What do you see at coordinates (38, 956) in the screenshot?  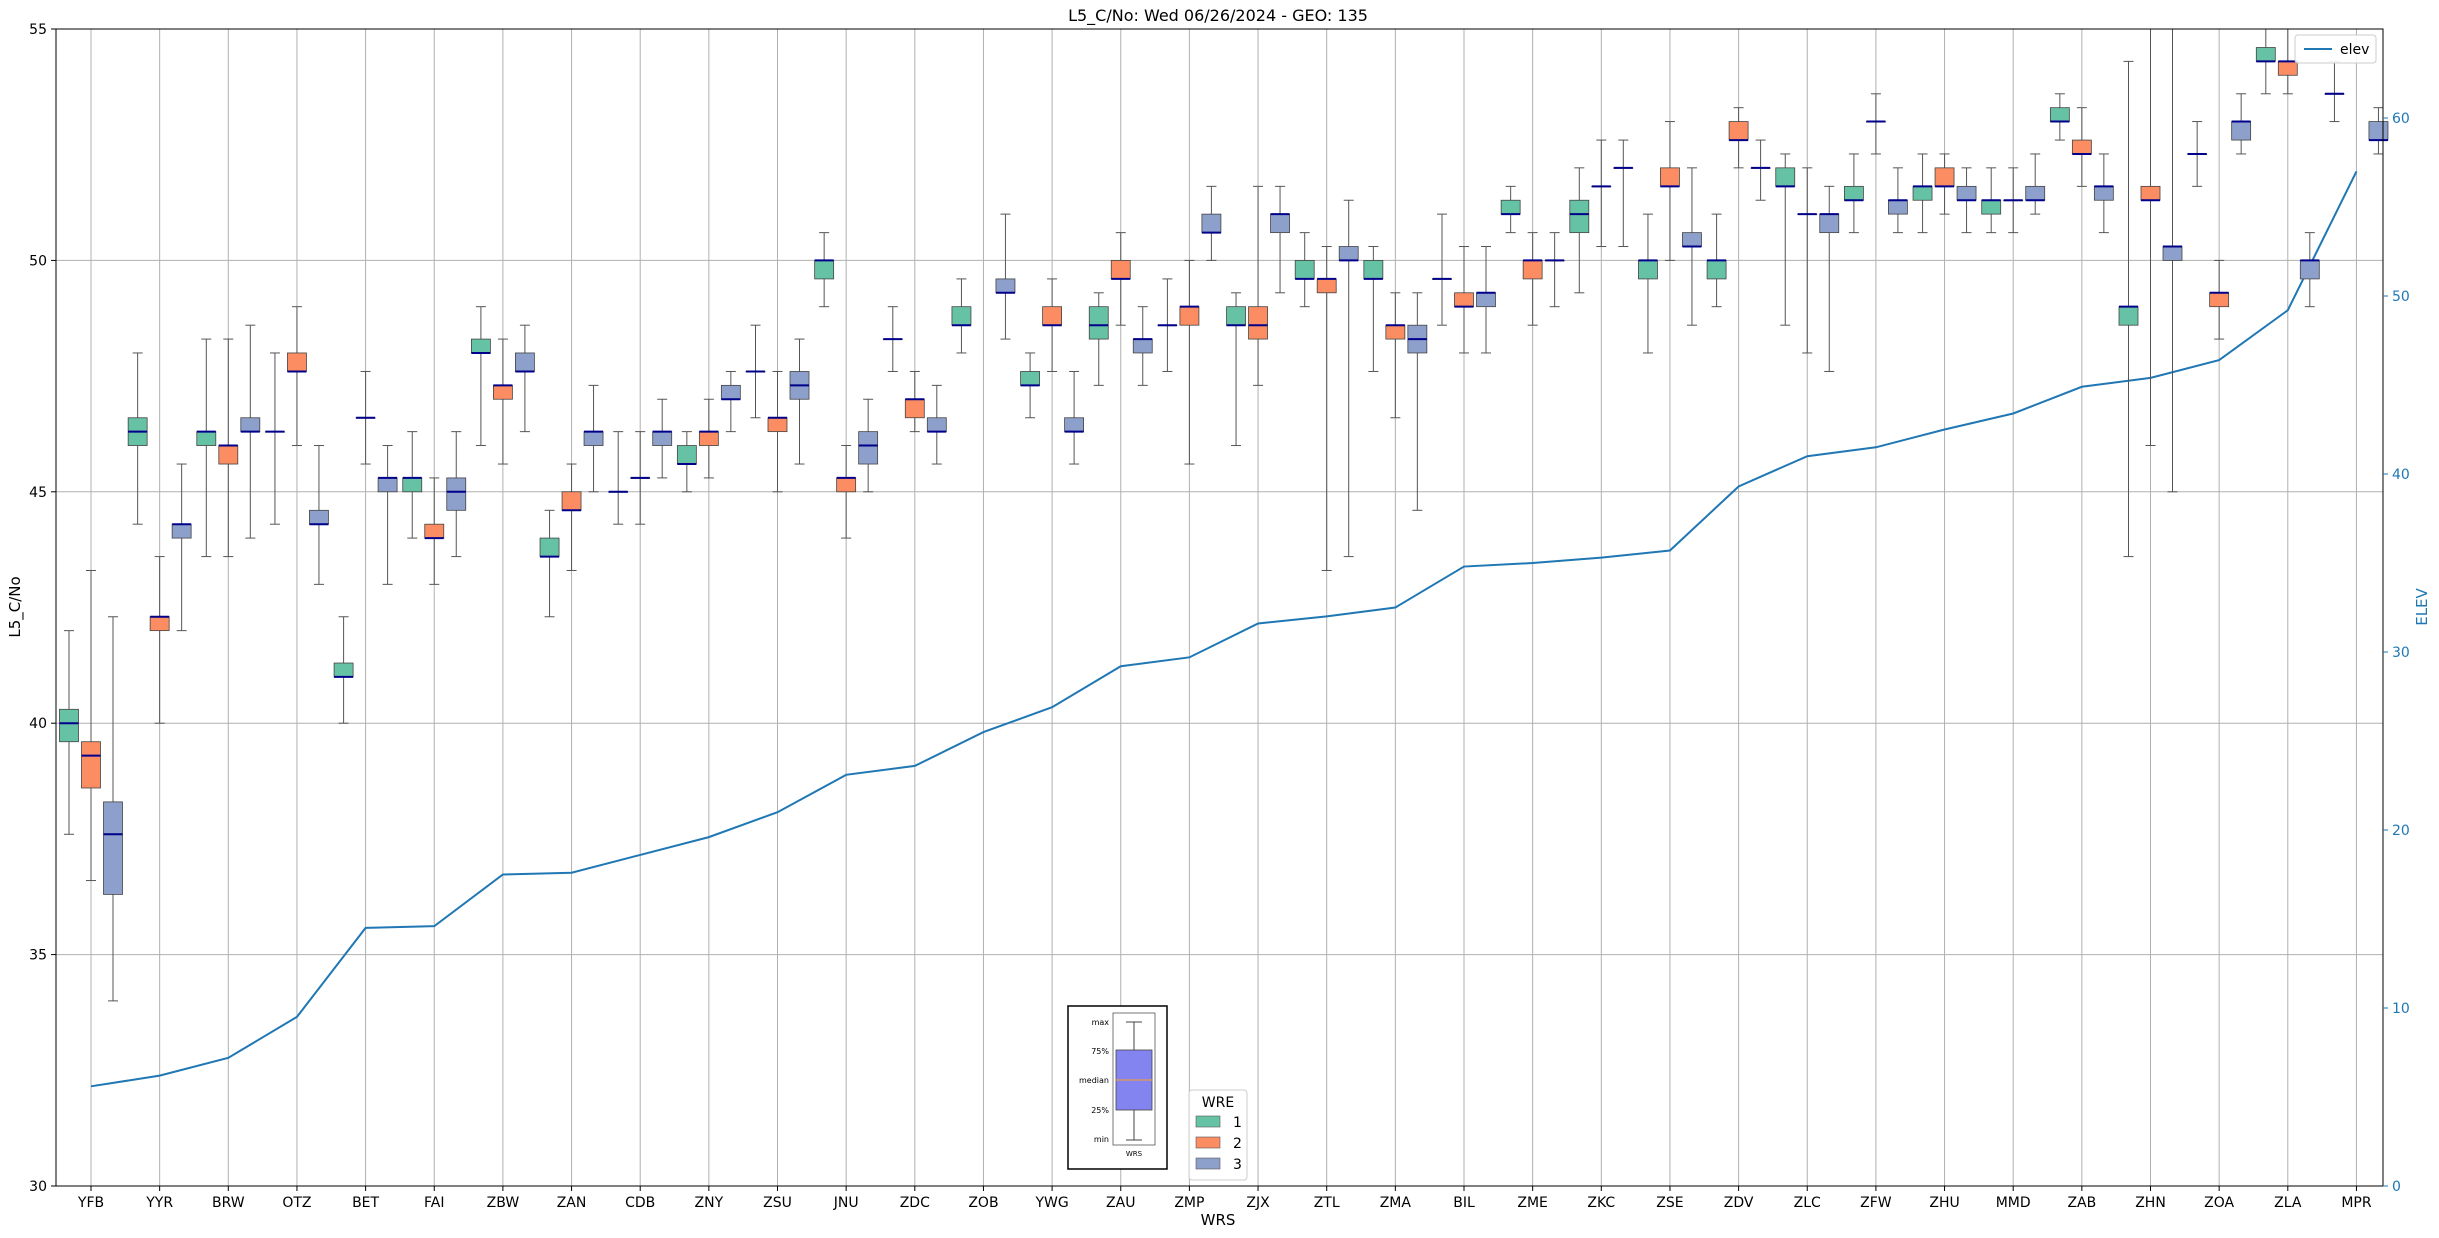 I see `y-tick-label: 35` at bounding box center [38, 956].